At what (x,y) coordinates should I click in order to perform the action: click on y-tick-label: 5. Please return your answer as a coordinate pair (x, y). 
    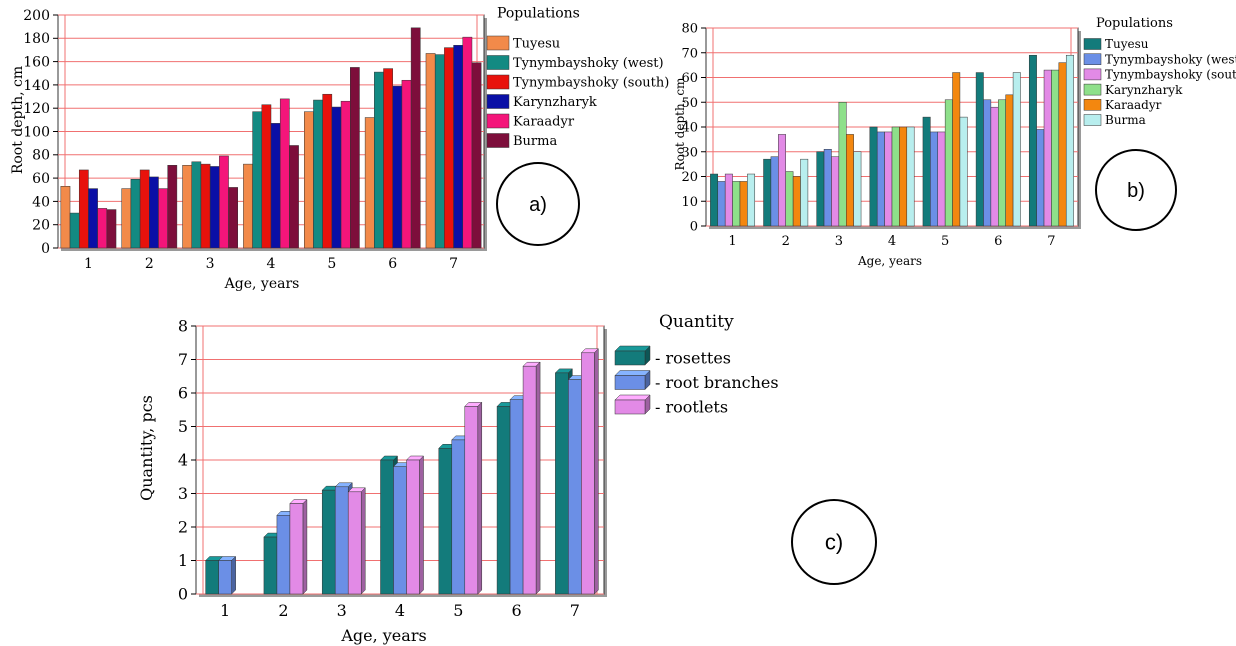
    Looking at the image, I should click on (183, 426).